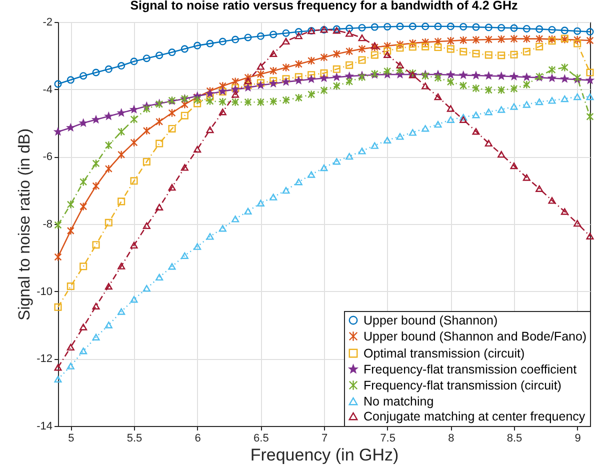 The image size is (606, 474). I want to click on chart-title: Signal to noise ratio versus frequency for a bandwidth of 4.2 GHz, so click(324, 6).